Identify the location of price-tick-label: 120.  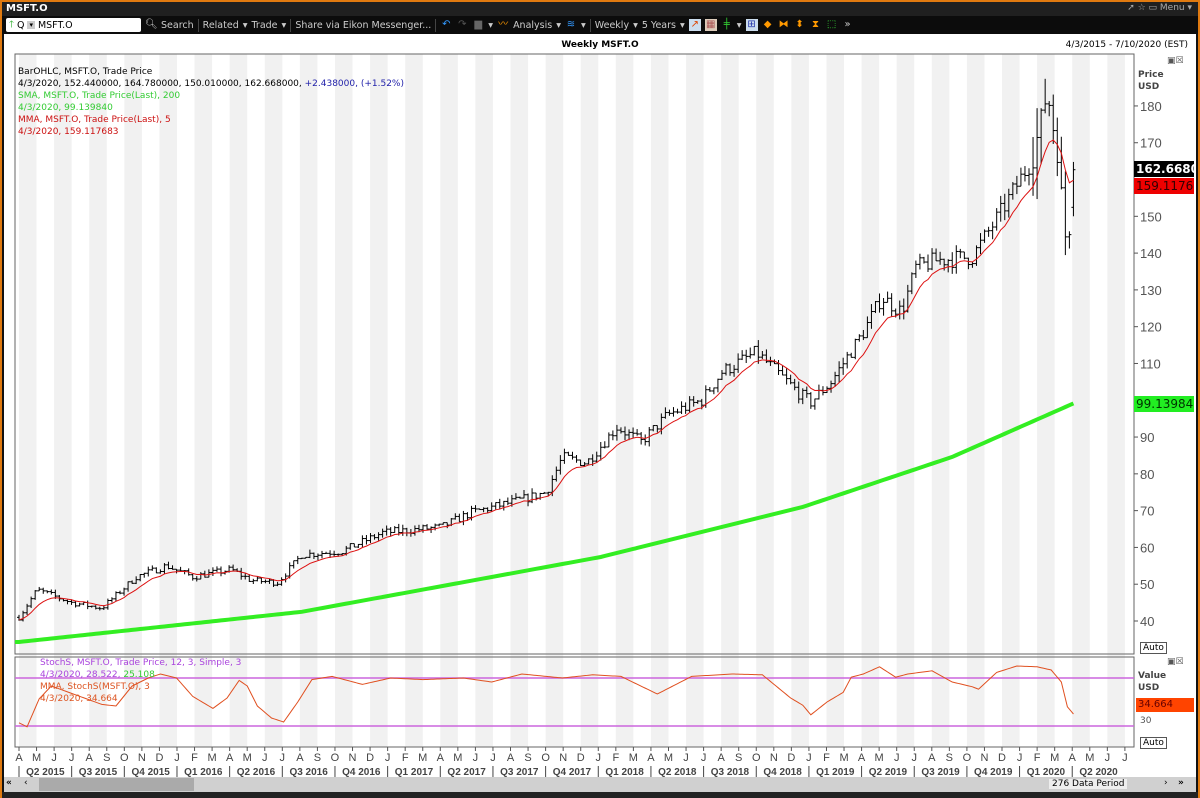
(1151, 327).